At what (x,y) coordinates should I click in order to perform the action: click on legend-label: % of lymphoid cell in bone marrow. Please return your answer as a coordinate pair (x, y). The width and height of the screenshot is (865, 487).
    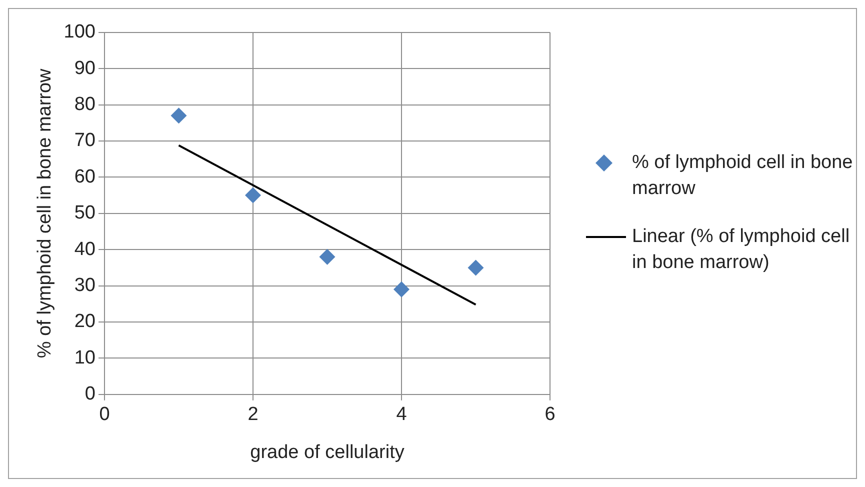
    Looking at the image, I should click on (743, 176).